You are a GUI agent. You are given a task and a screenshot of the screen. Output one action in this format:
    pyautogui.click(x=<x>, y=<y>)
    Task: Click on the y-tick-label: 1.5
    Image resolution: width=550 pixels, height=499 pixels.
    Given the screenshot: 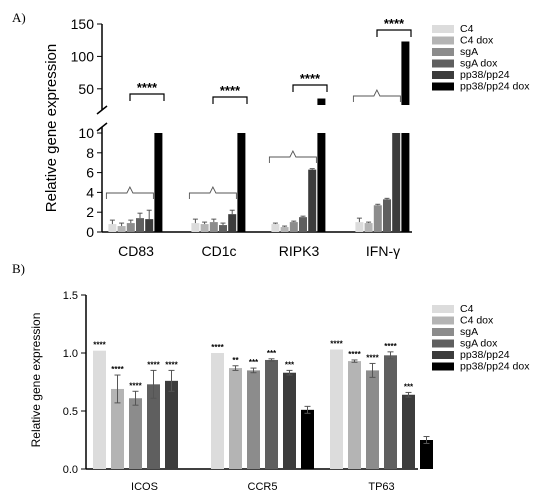 What is the action you would take?
    pyautogui.click(x=70, y=296)
    